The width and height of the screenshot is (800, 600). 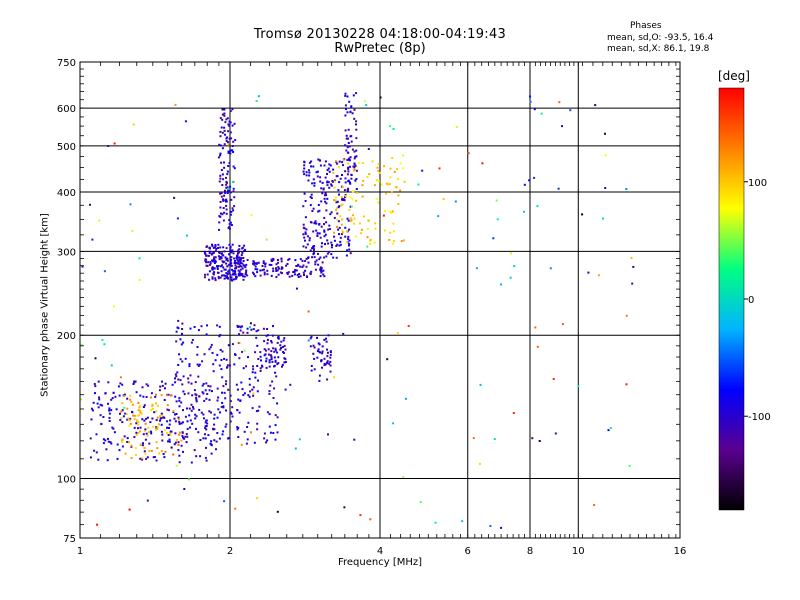 I want to click on y-tick-label: 600, so click(x=66, y=109).